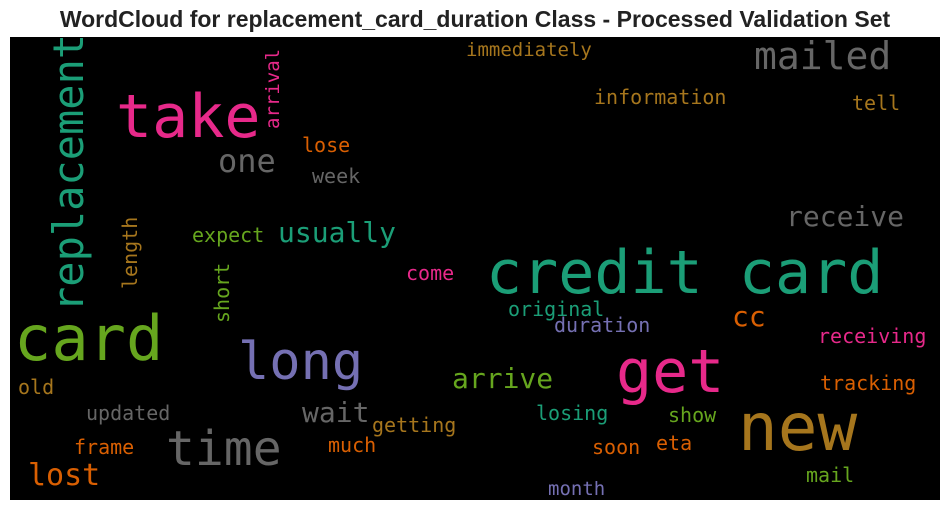 The image size is (950, 511). Describe the element at coordinates (685, 273) in the screenshot. I see `word-credit-card: credit card` at that location.